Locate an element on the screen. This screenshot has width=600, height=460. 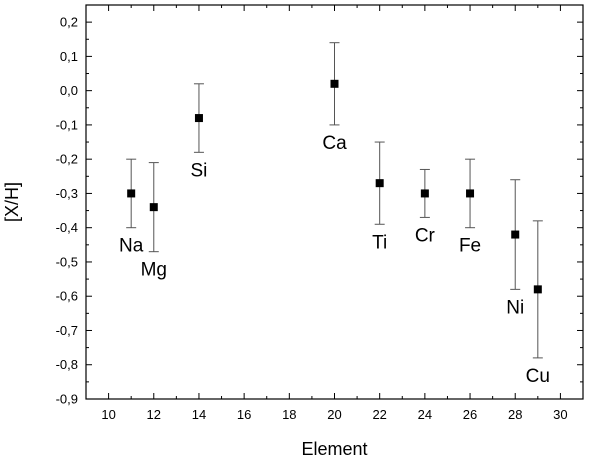
x-tick-label: 14 is located at coordinates (199, 414).